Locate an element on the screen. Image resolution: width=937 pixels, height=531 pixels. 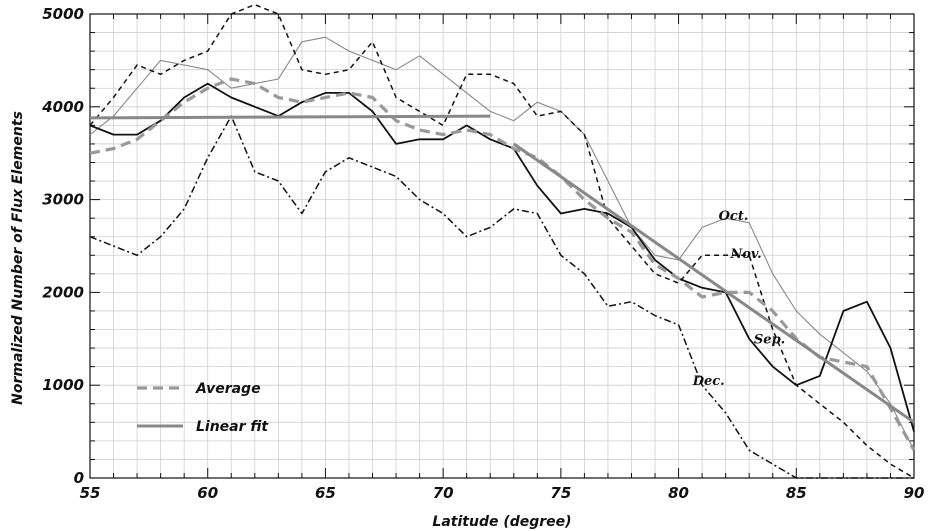
legend: Average Linear fit is located at coordinates (203, 408).